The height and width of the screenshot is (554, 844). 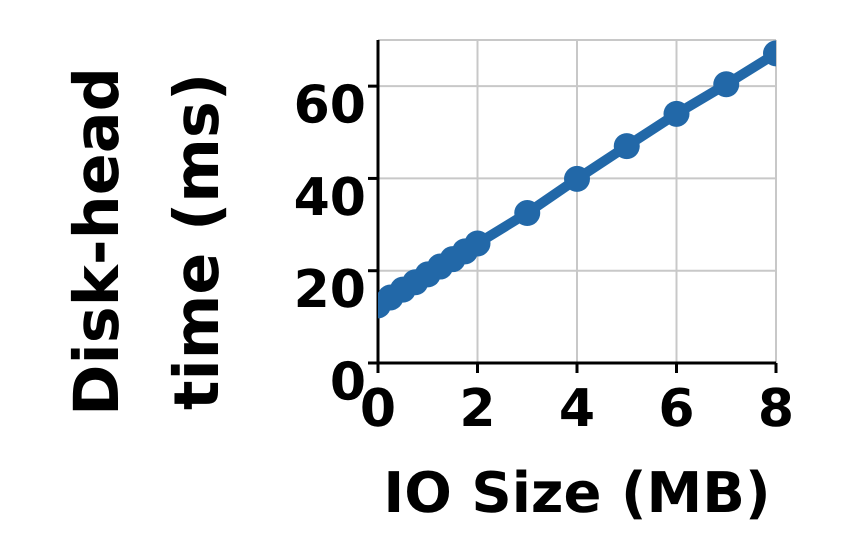 I want to click on x-tick-label: 4, so click(x=577, y=408).